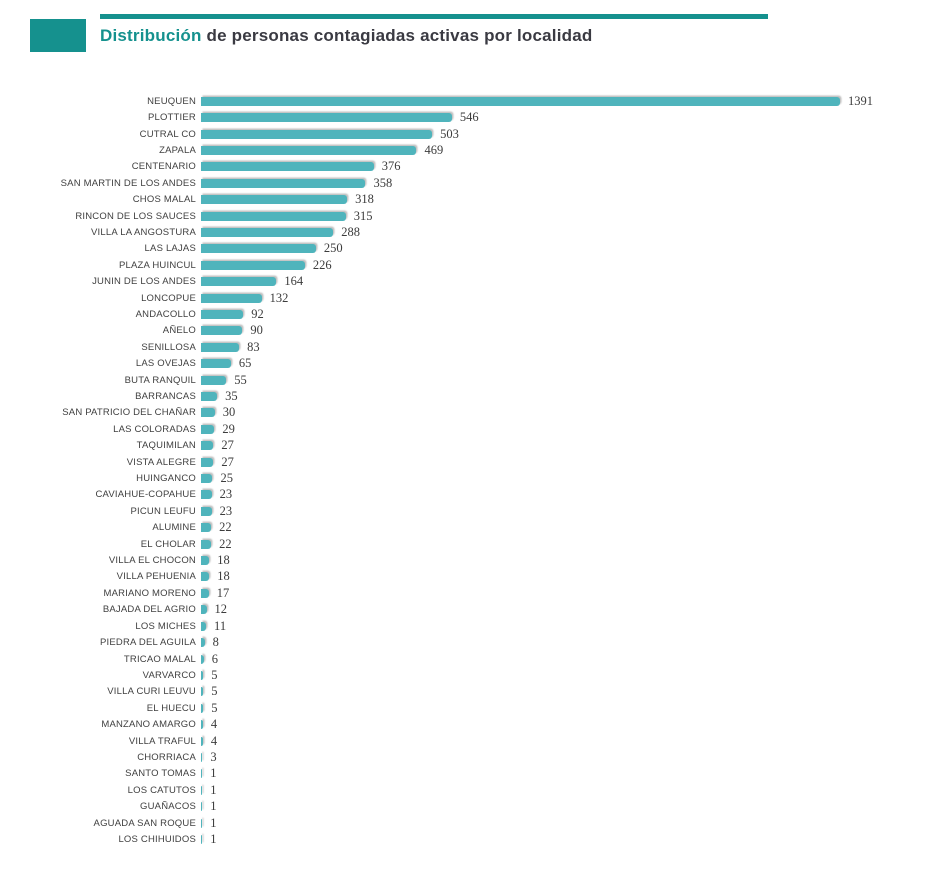 This screenshot has height=889, width=925. Describe the element at coordinates (157, 265) in the screenshot. I see `category-label: PLAZA HUINCUL` at that location.